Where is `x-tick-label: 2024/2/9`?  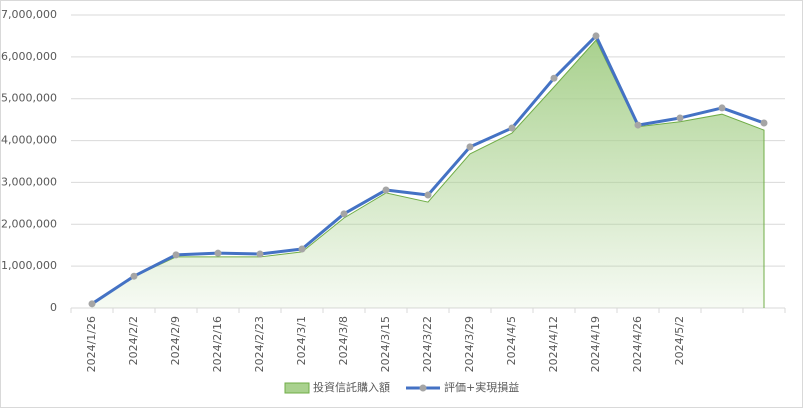
x-tick-label: 2024/2/9 is located at coordinates (175, 340).